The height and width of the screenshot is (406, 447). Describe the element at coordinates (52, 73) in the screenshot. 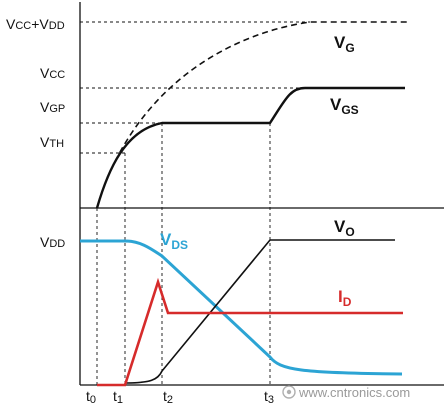

I see `vcc-tick-label: VCC` at that location.